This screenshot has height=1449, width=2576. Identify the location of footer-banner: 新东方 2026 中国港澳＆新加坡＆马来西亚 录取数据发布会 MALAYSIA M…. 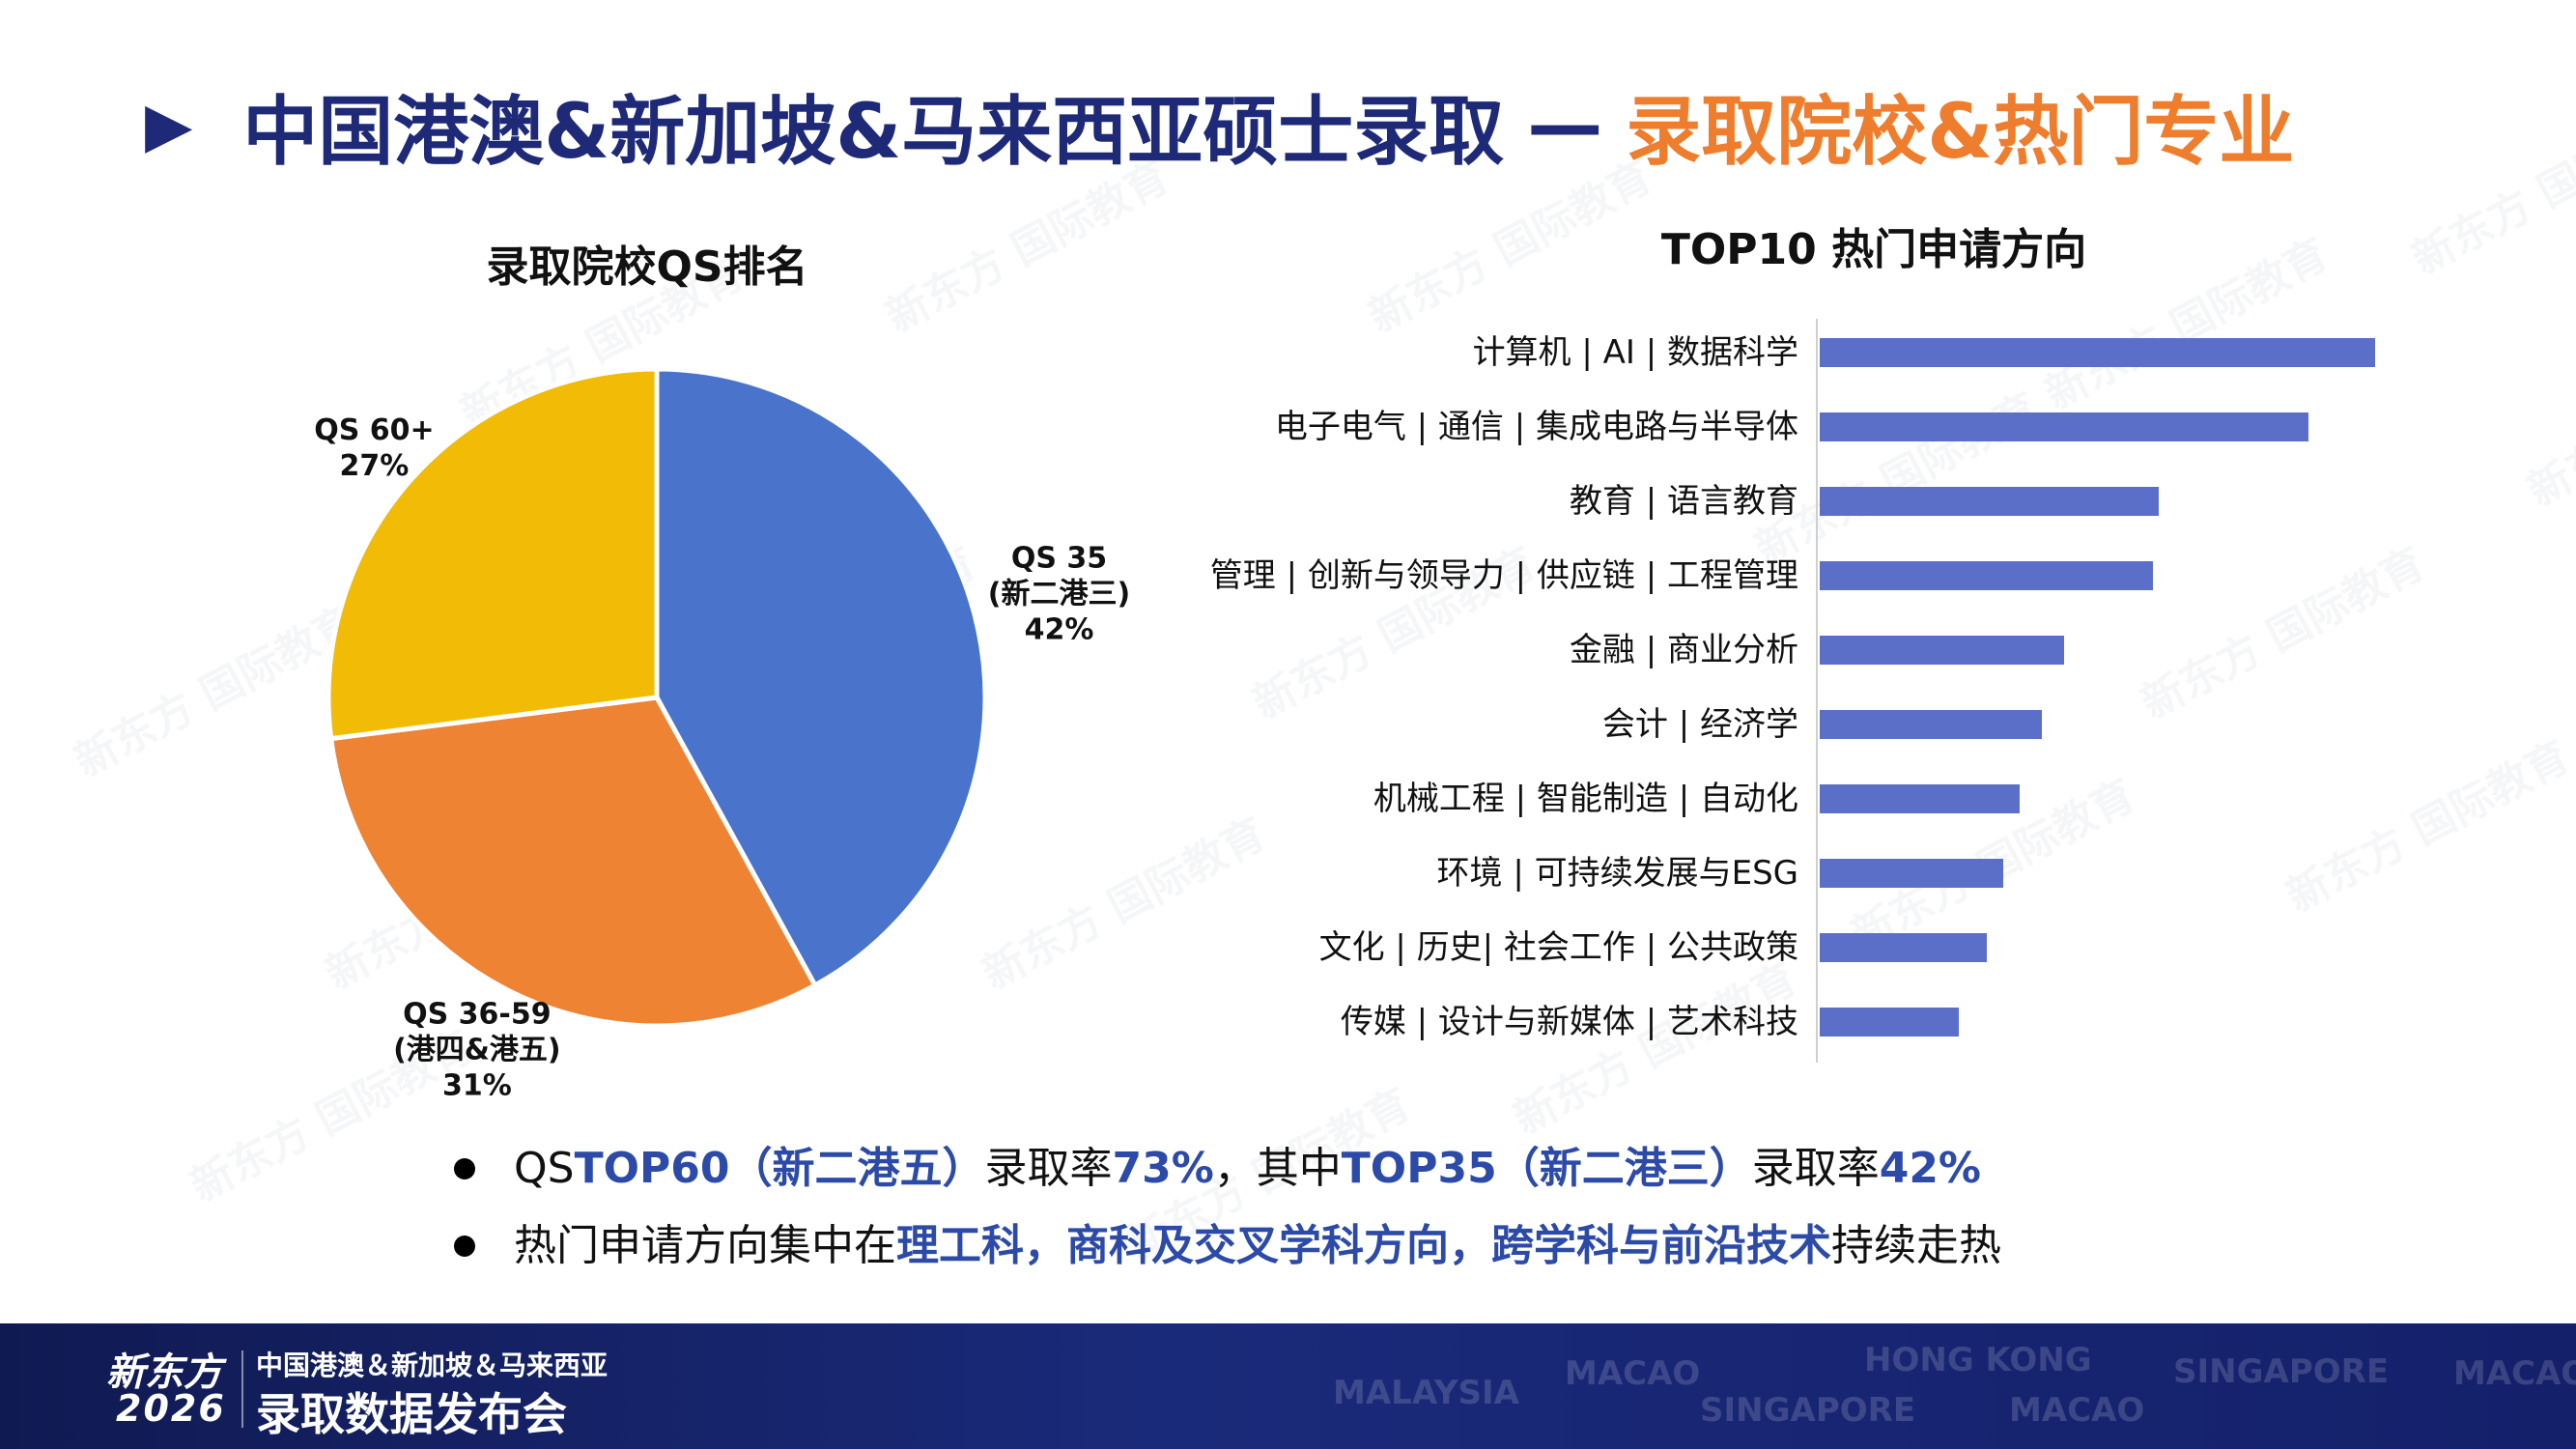
(1288, 1386).